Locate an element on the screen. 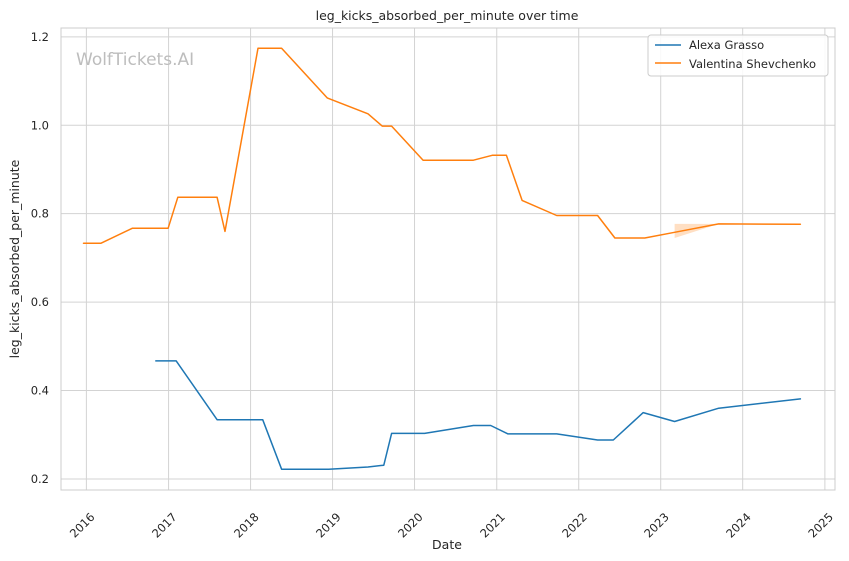 This screenshot has height=561, width=849. legend-label-alexa-grasso: Alexa Grasso is located at coordinates (726, 45).